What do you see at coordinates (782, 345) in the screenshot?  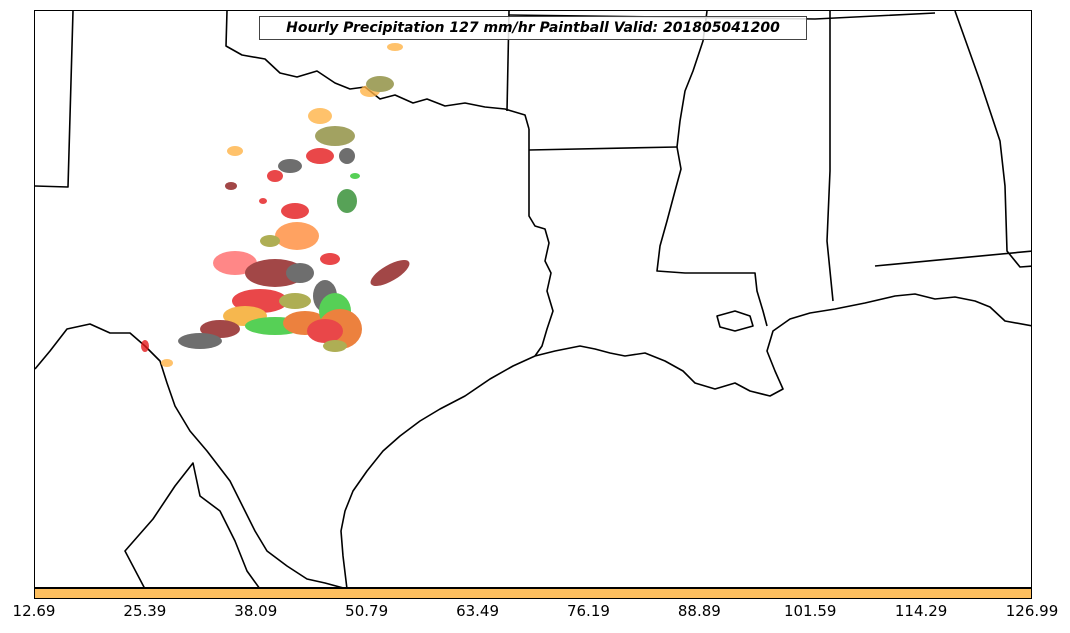 I see `la-coastline` at bounding box center [782, 345].